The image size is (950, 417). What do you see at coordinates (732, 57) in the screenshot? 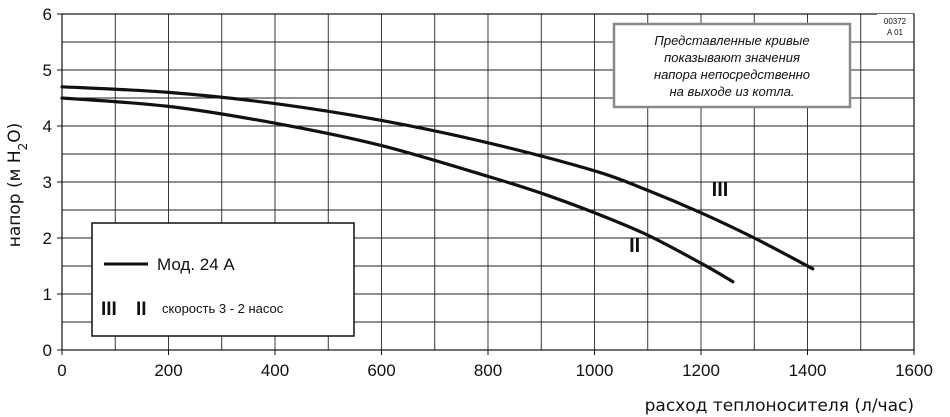
I see `note-line-2: показывают значения` at bounding box center [732, 57].